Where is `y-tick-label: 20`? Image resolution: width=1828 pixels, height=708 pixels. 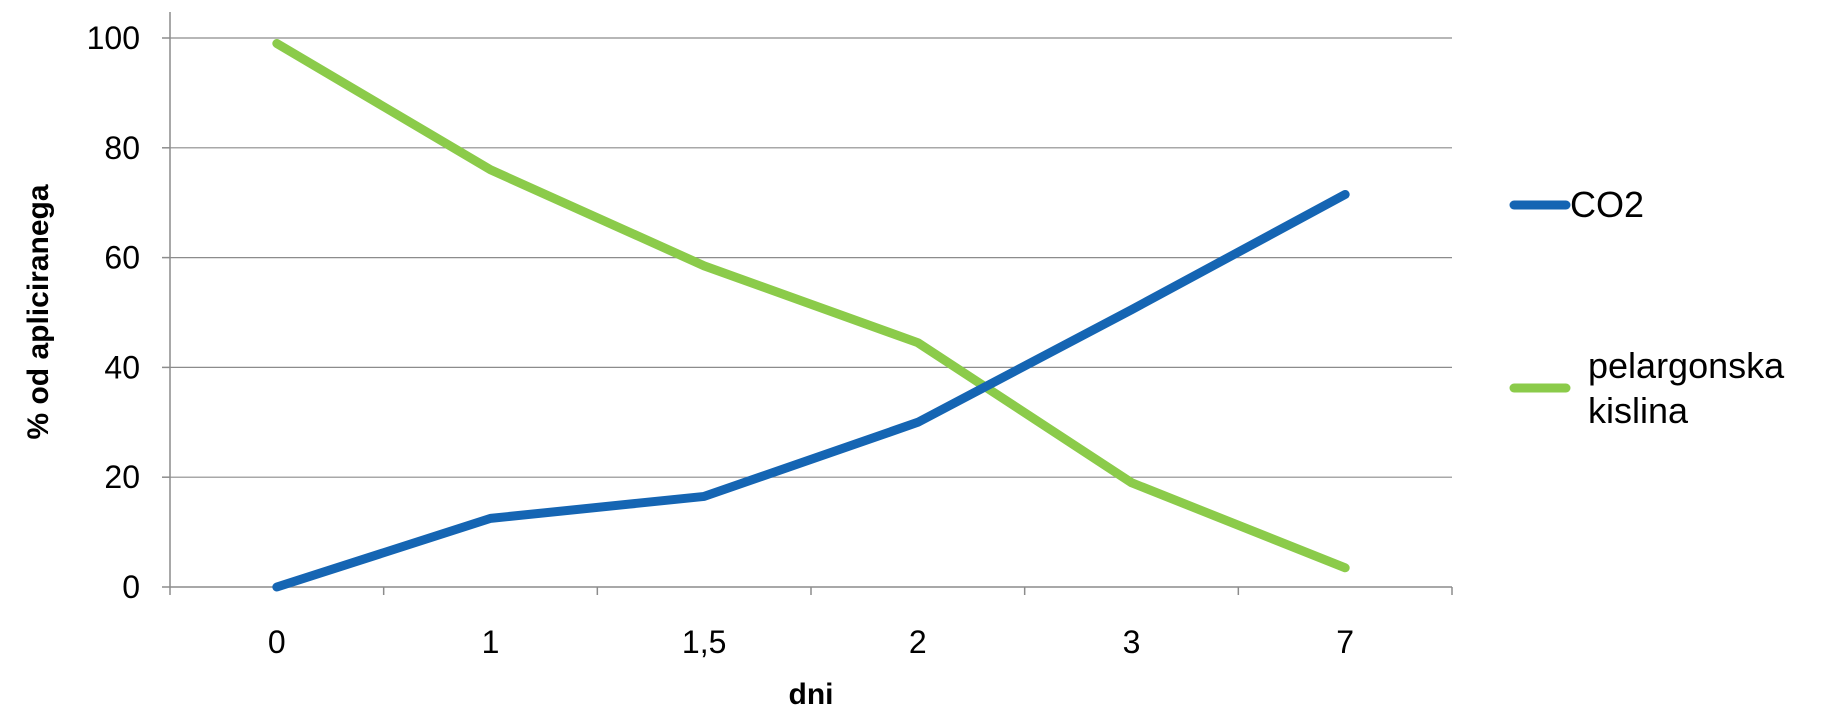
y-tick-label: 20 is located at coordinates (122, 477).